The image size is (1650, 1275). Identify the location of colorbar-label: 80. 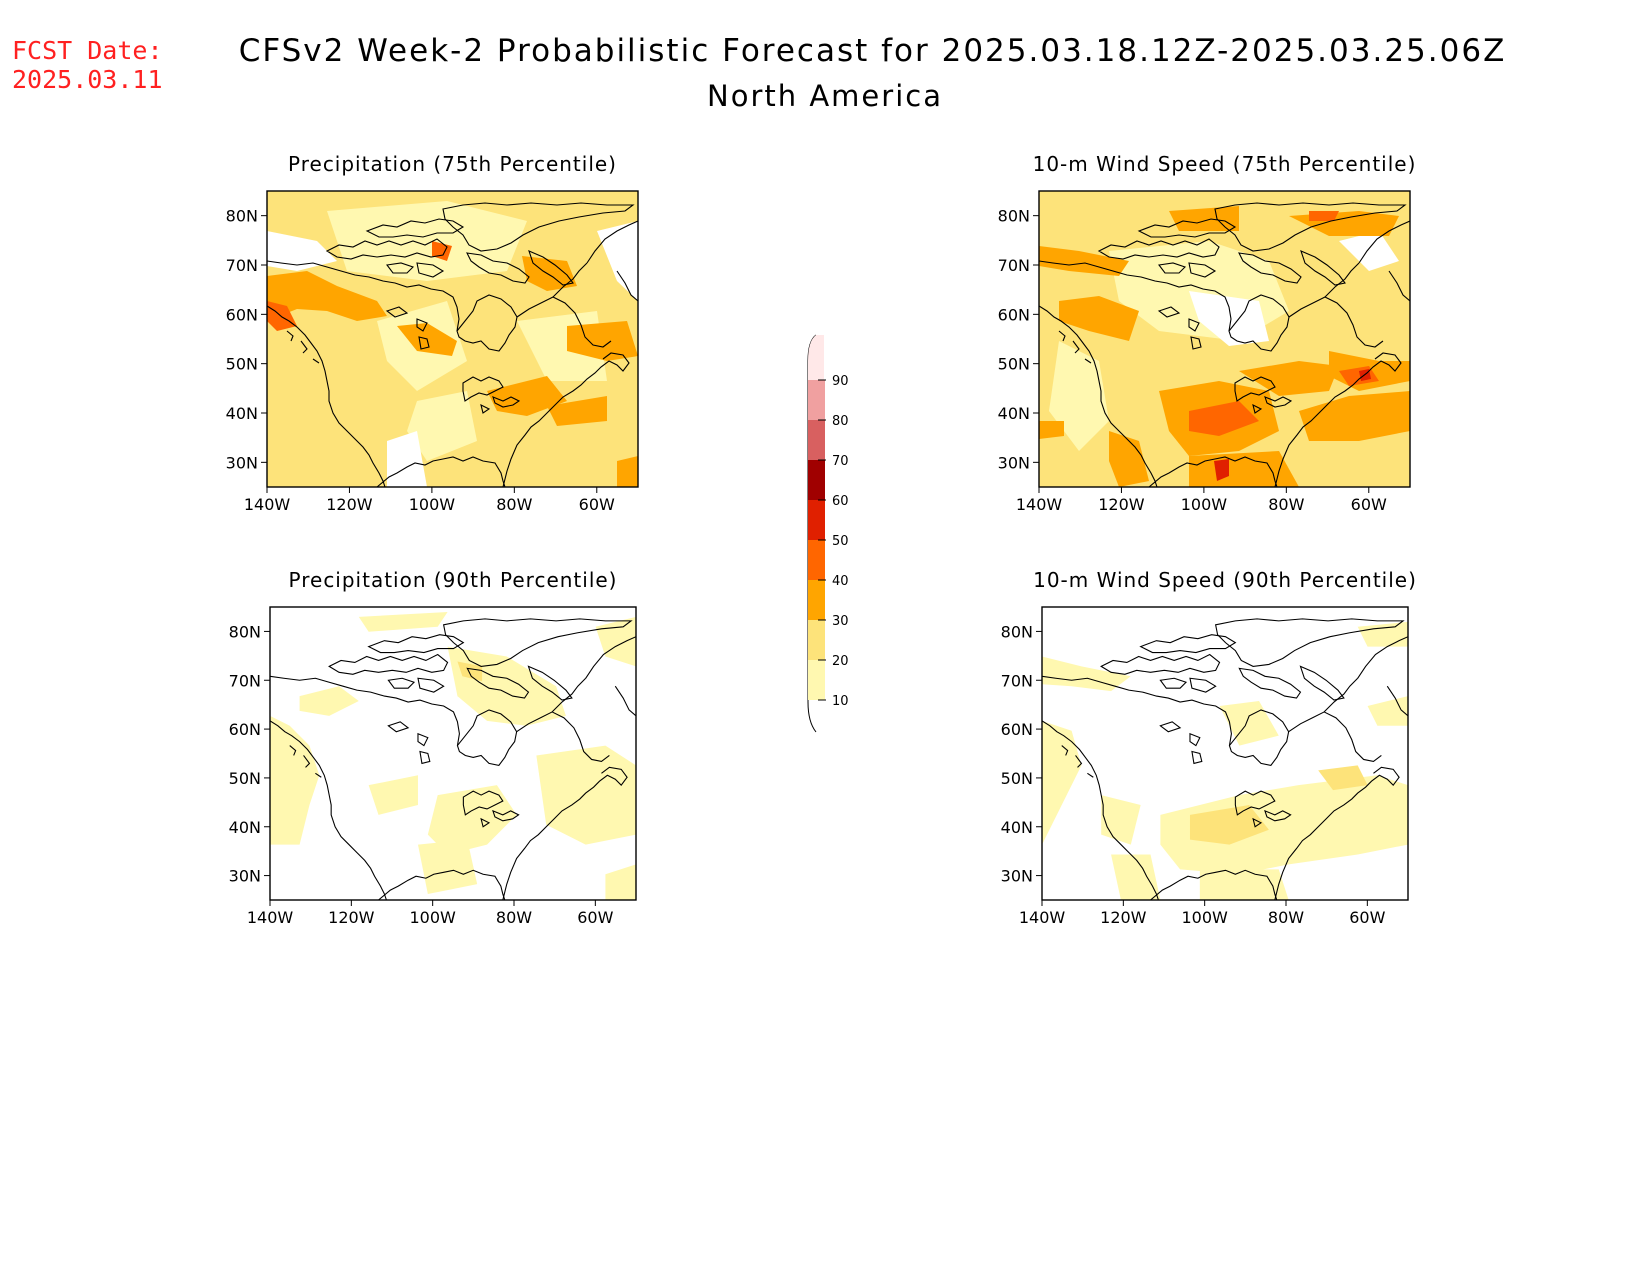
(840, 421).